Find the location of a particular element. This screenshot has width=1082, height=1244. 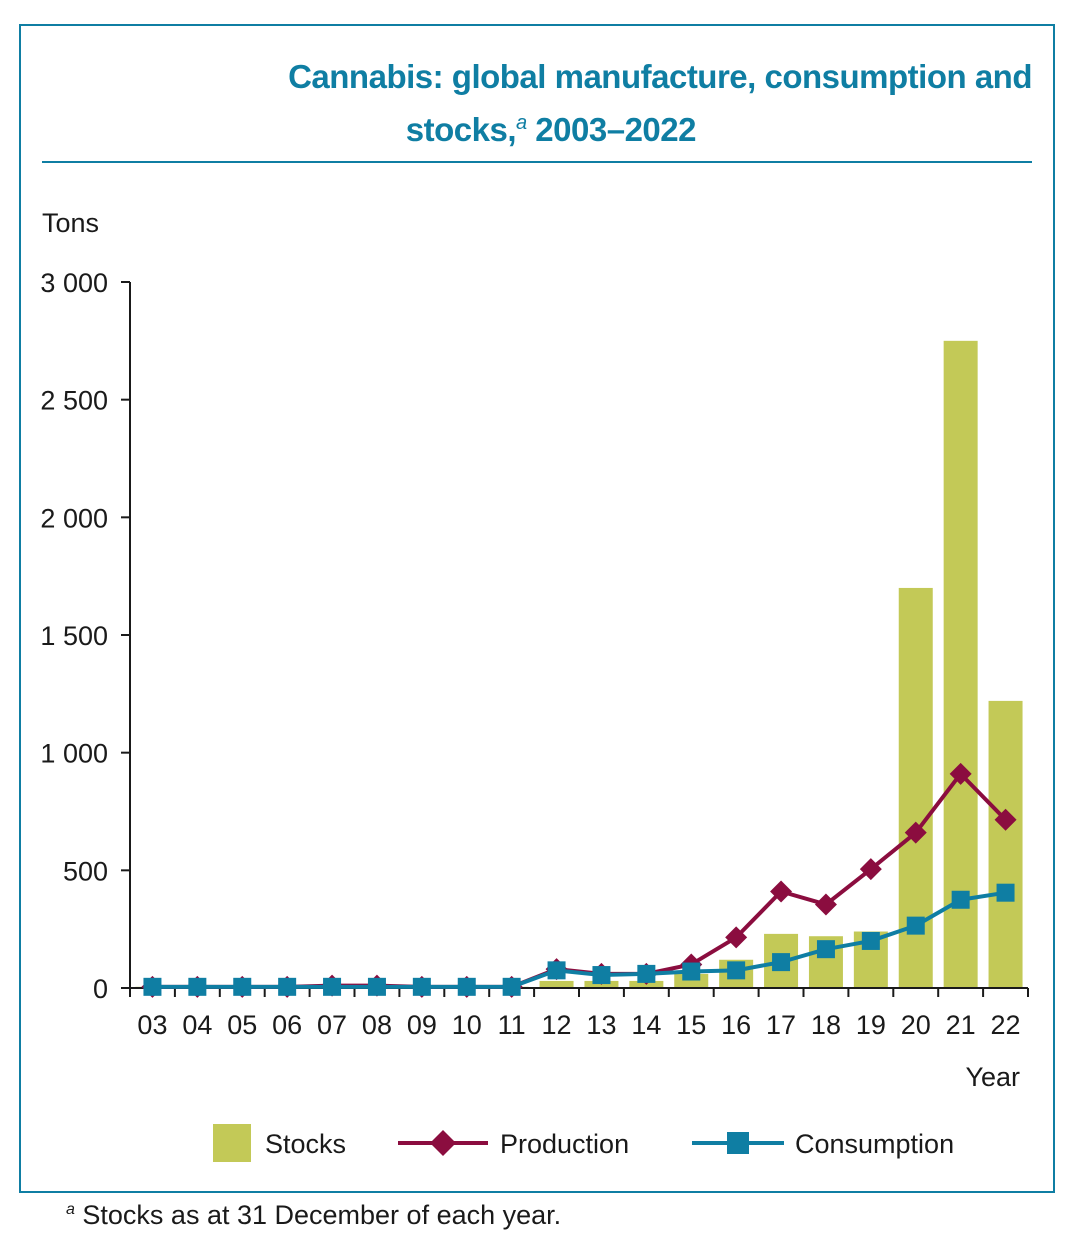

y-axis-label: Tons is located at coordinates (70, 223).